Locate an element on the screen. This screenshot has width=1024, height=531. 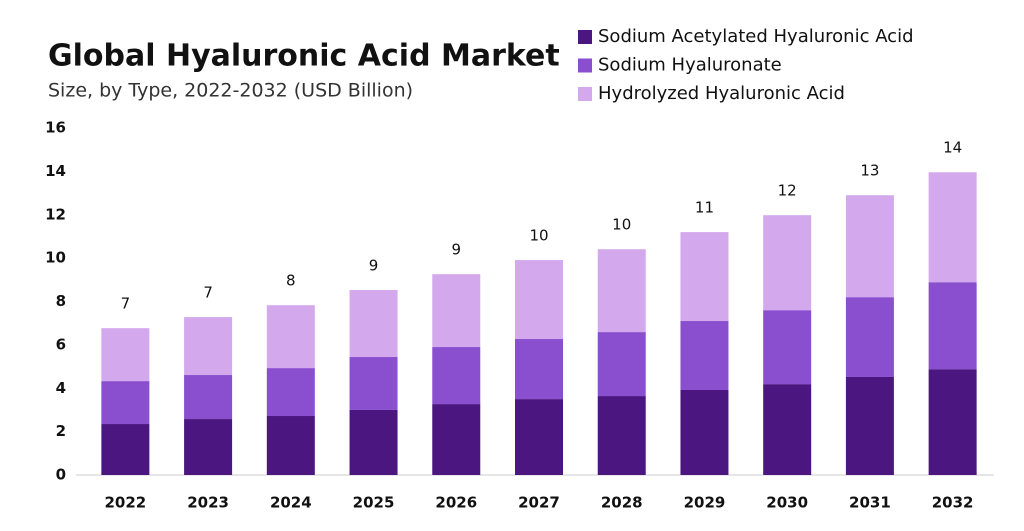
x-tick-label: 2022 is located at coordinates (125, 503).